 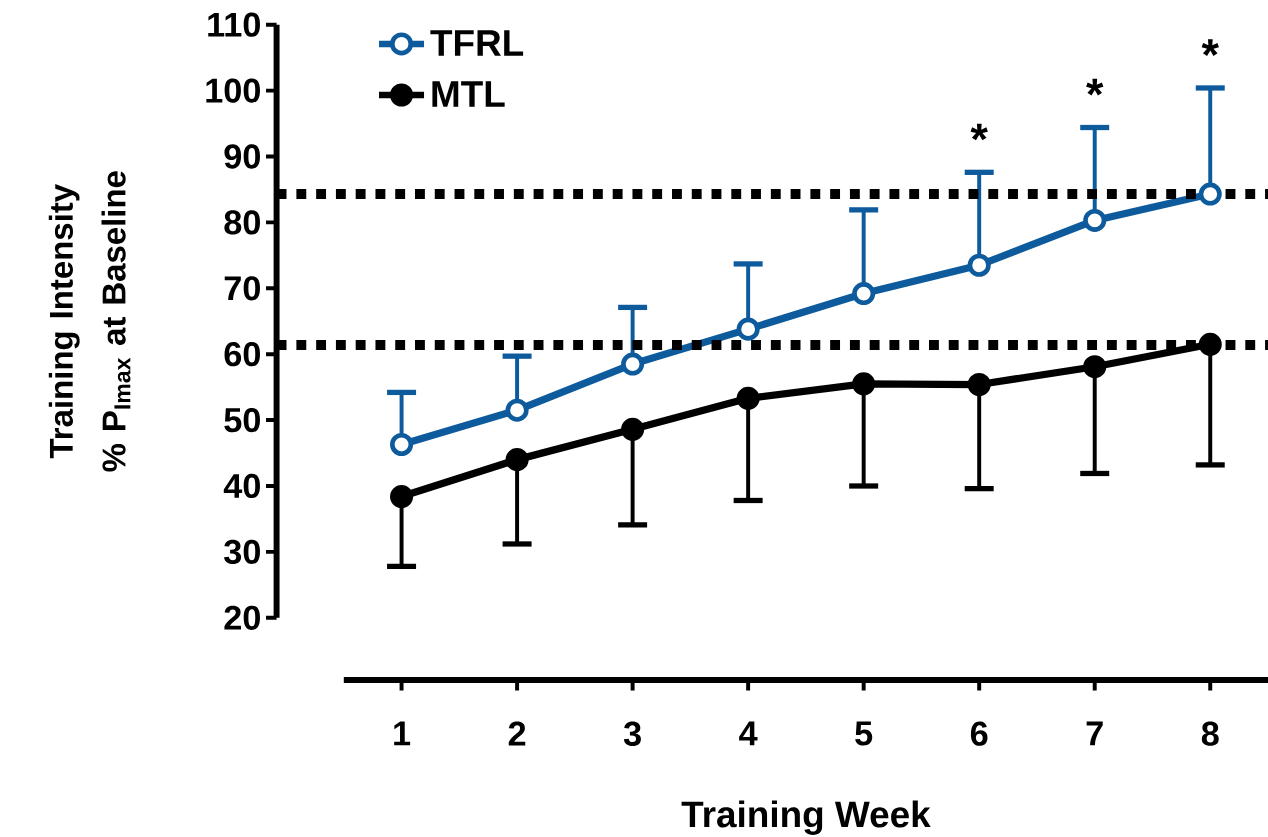 I want to click on x-tick-label: 3, so click(x=632, y=733).